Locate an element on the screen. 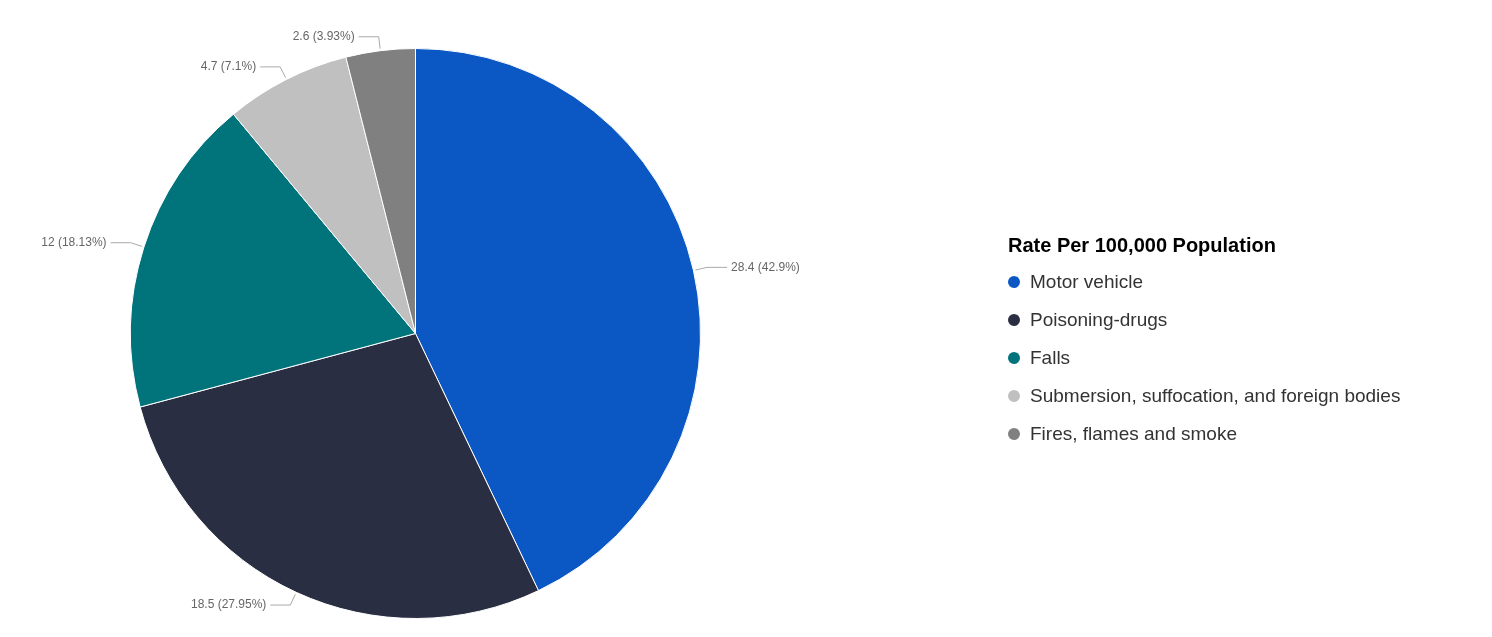 The width and height of the screenshot is (1492, 637). data-label: 12 (18.13%) is located at coordinates (74, 242).